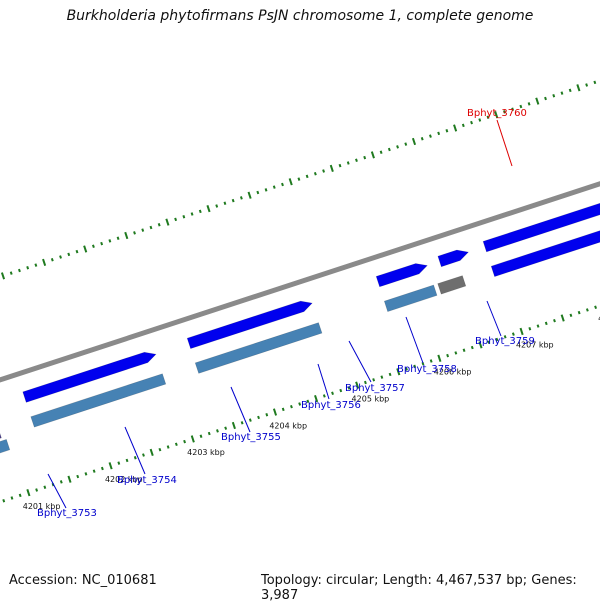 The image size is (600, 603). What do you see at coordinates (42, 506) in the screenshot?
I see `tick-label: 4201 kbp` at bounding box center [42, 506].